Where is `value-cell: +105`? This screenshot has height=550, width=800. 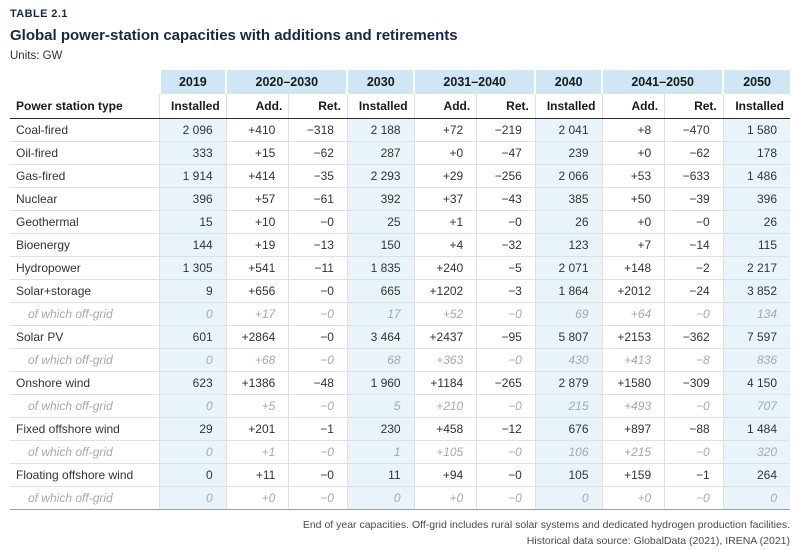
value-cell: +105 is located at coordinates (445, 452).